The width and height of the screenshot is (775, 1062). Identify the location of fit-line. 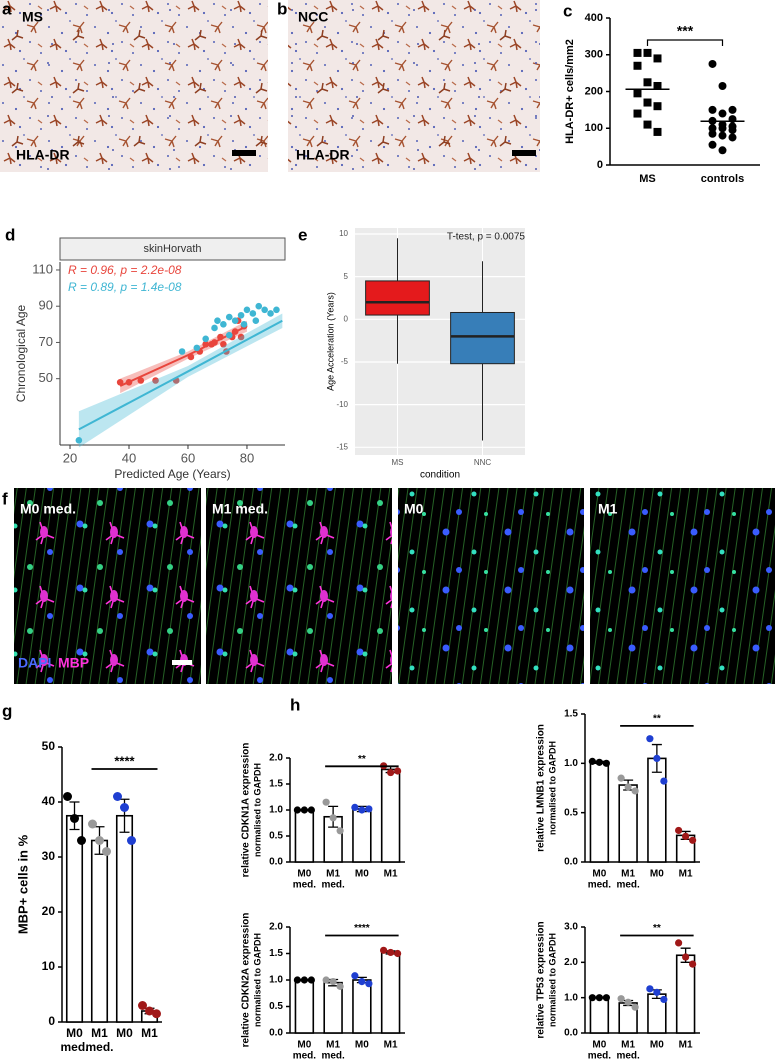
(180, 375).